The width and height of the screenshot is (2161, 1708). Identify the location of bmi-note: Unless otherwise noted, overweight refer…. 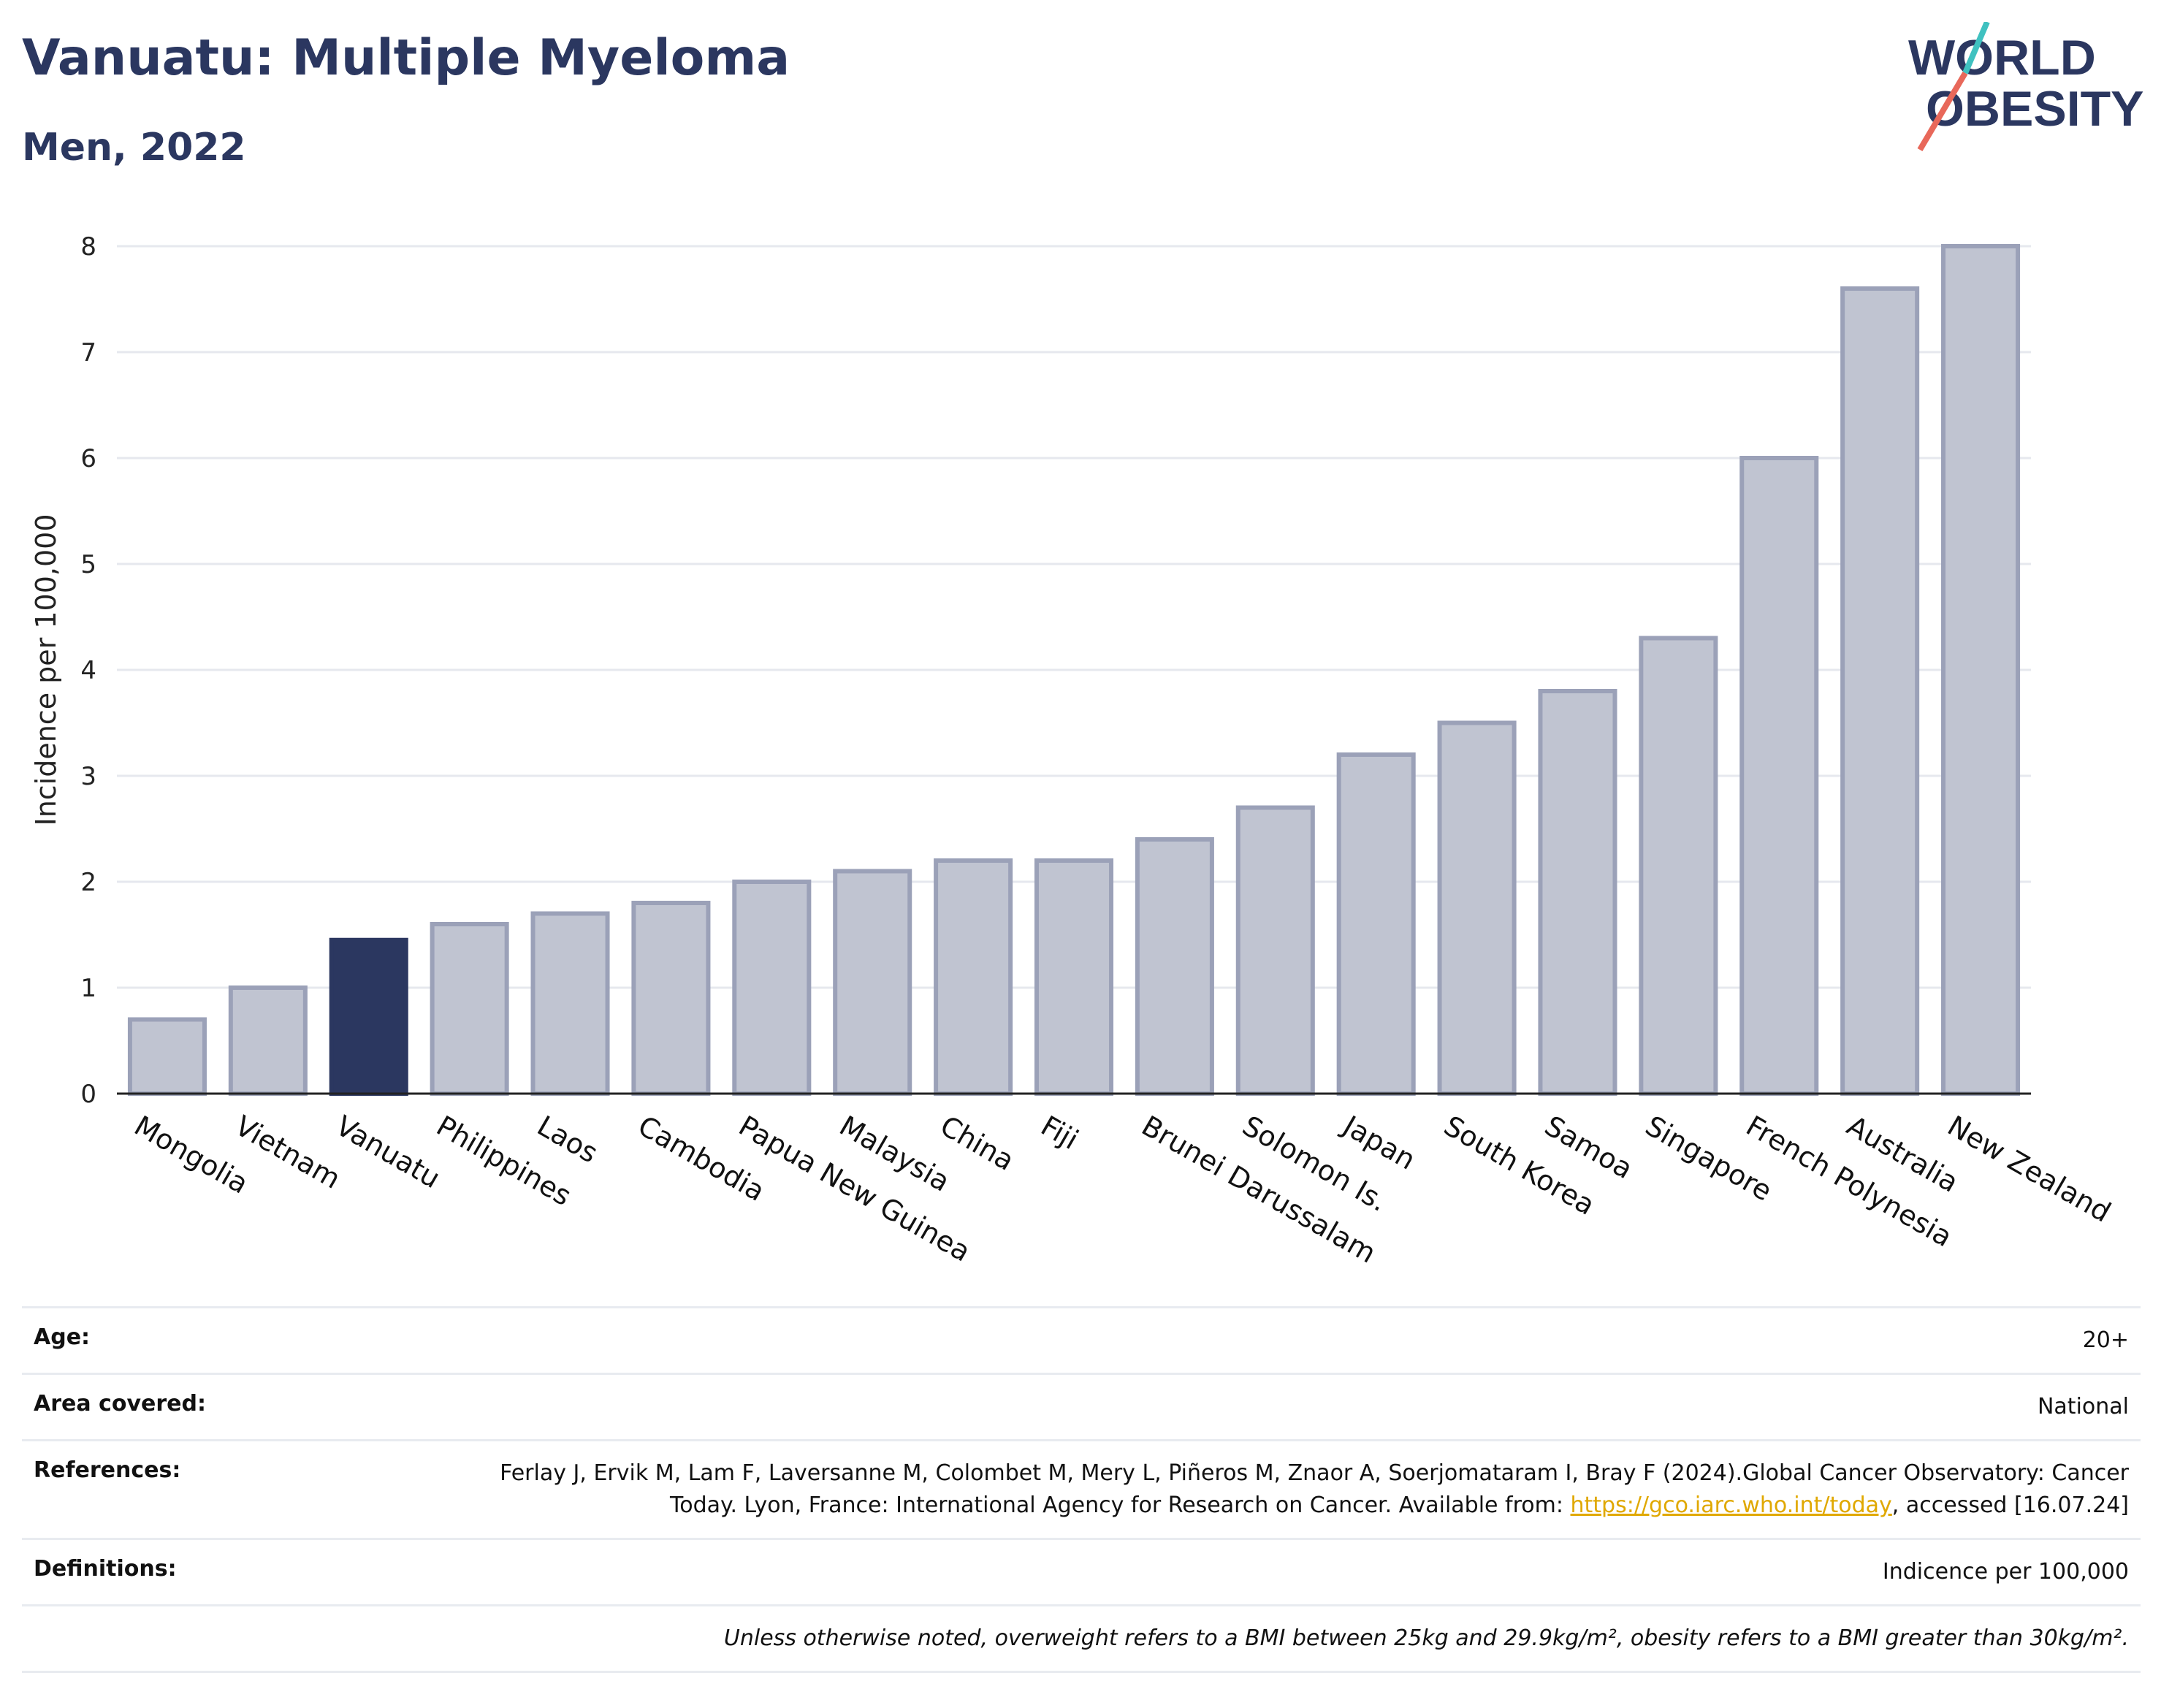
(1426, 1638).